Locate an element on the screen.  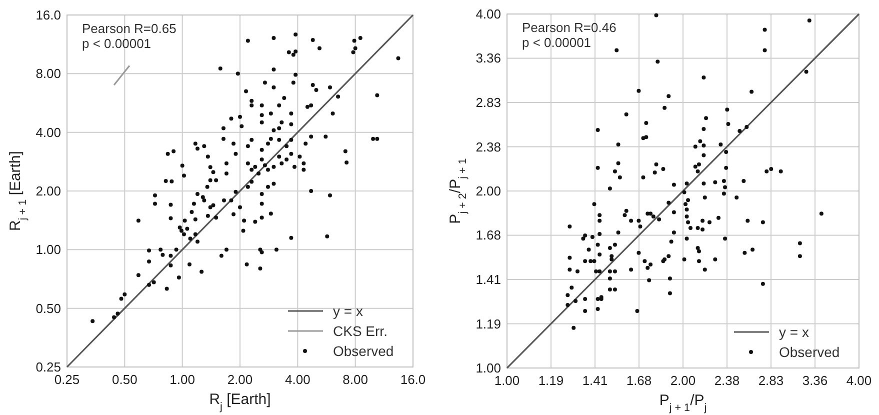
y-tick-label: 1.19 is located at coordinates (488, 324).